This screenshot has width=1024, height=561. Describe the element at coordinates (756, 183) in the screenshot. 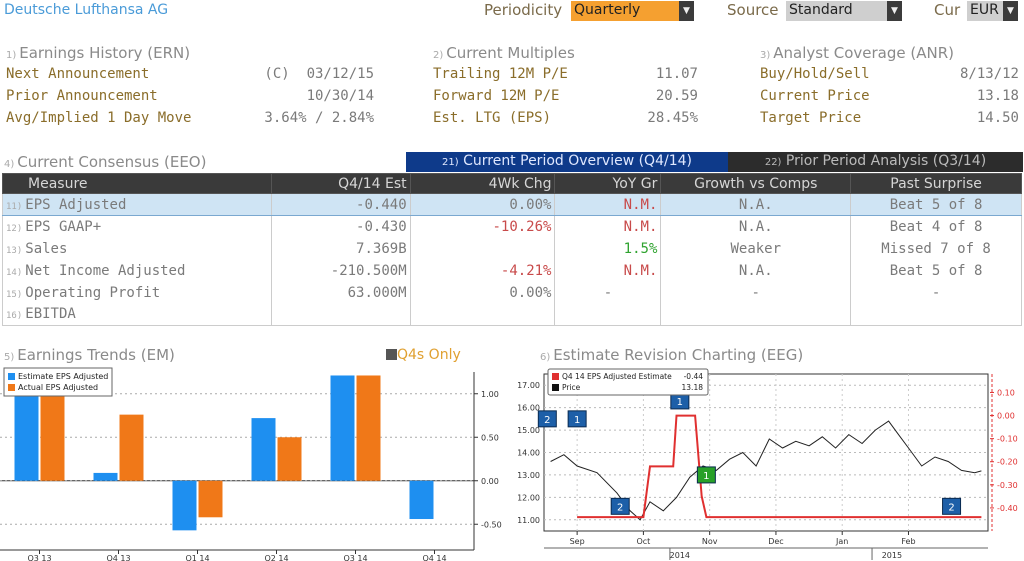

I see `col-header-comps: Growth vs Comps` at that location.